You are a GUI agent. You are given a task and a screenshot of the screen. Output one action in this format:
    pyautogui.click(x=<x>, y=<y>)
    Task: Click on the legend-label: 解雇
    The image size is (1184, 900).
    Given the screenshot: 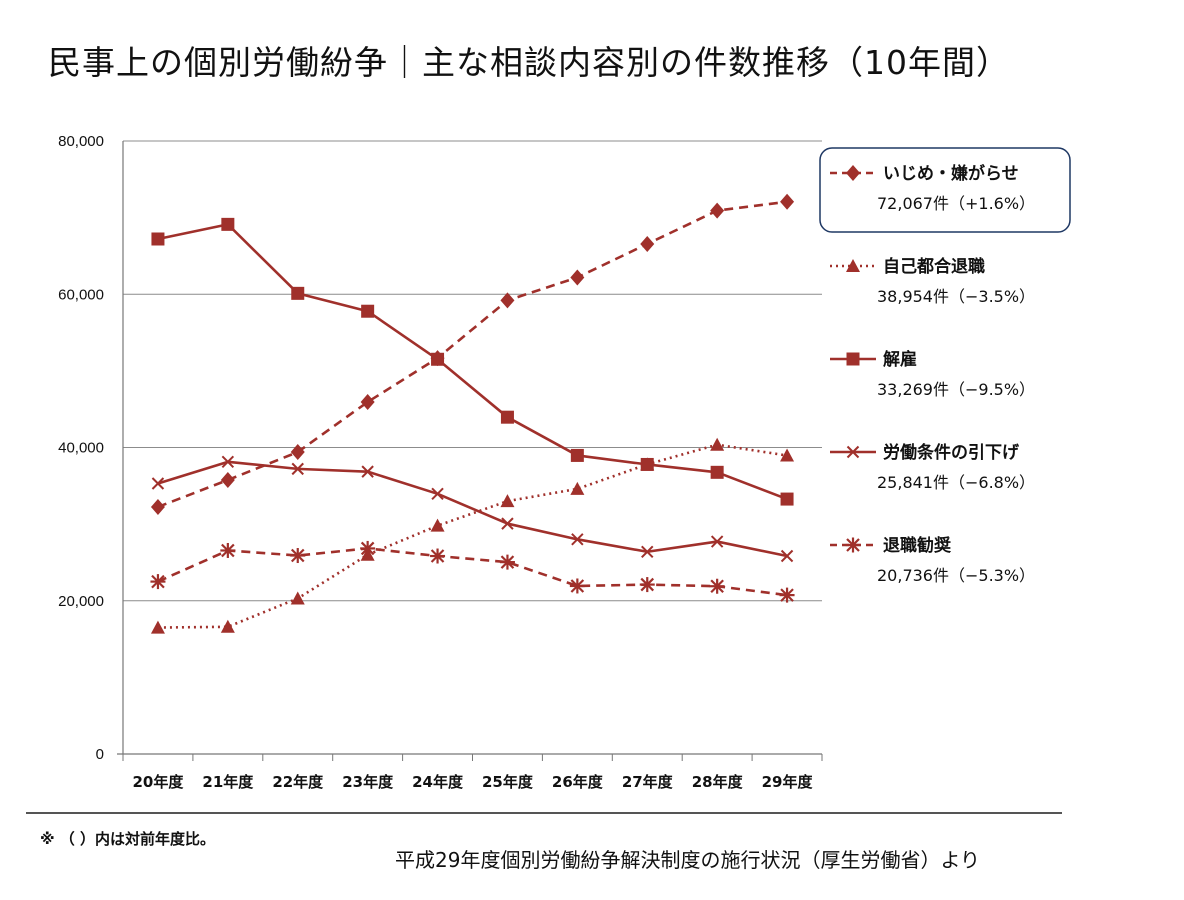 What is the action you would take?
    pyautogui.click(x=900, y=359)
    